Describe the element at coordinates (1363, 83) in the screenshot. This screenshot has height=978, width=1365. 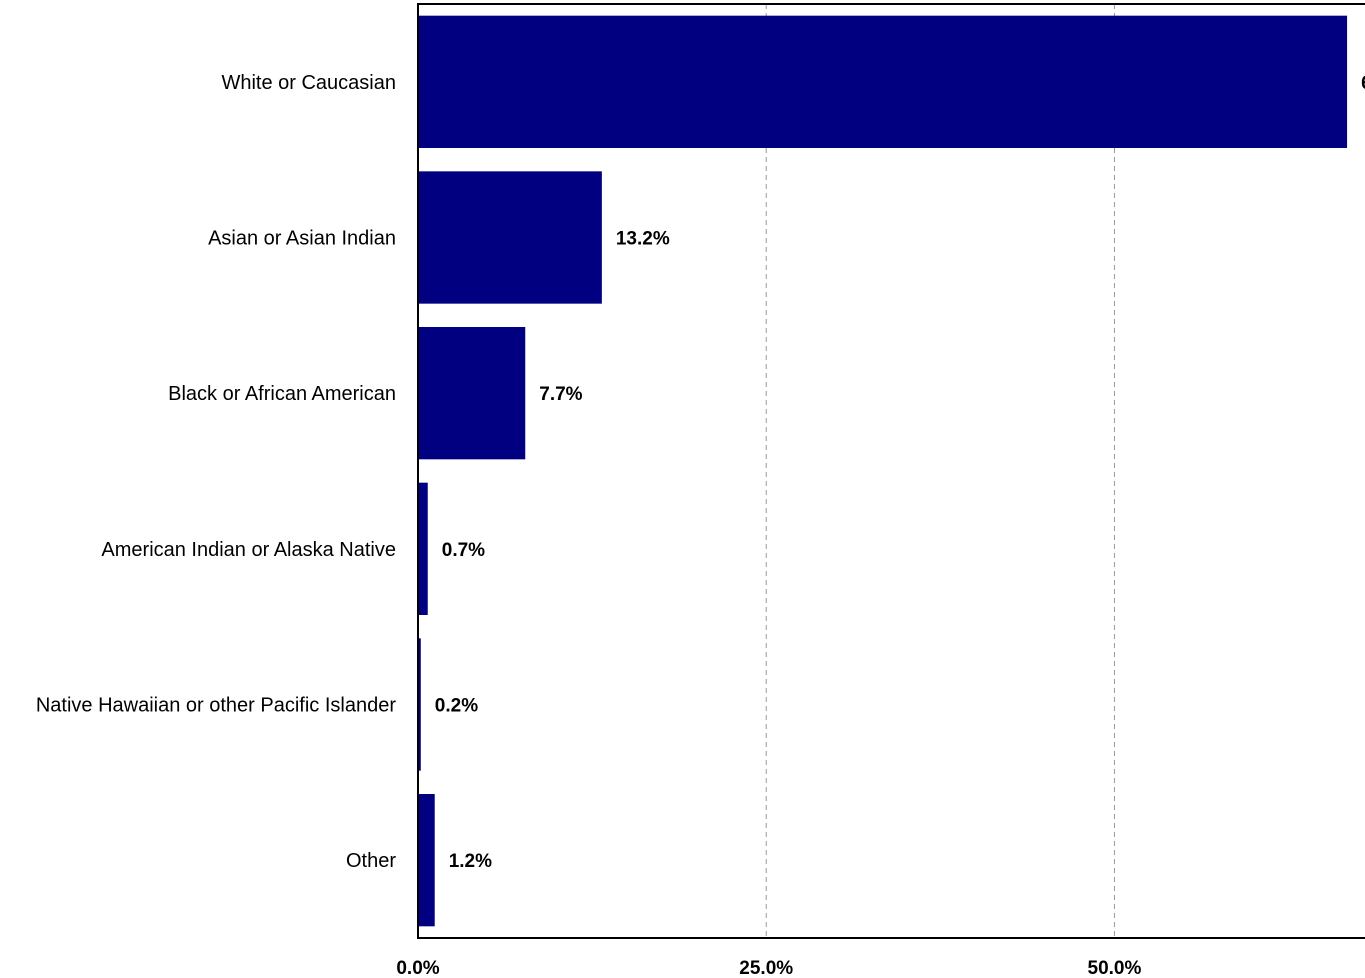
I see `value-label: 66.7%` at that location.